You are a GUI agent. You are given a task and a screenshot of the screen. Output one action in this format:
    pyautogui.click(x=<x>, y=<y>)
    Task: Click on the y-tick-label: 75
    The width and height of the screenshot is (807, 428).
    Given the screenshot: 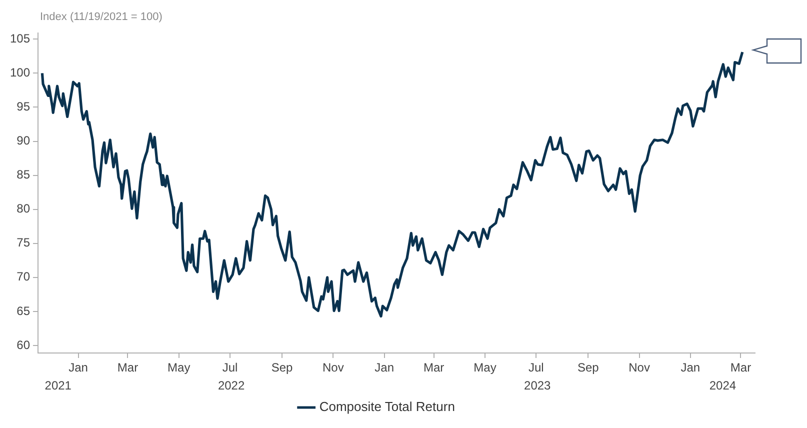 What is the action you would take?
    pyautogui.click(x=23, y=243)
    